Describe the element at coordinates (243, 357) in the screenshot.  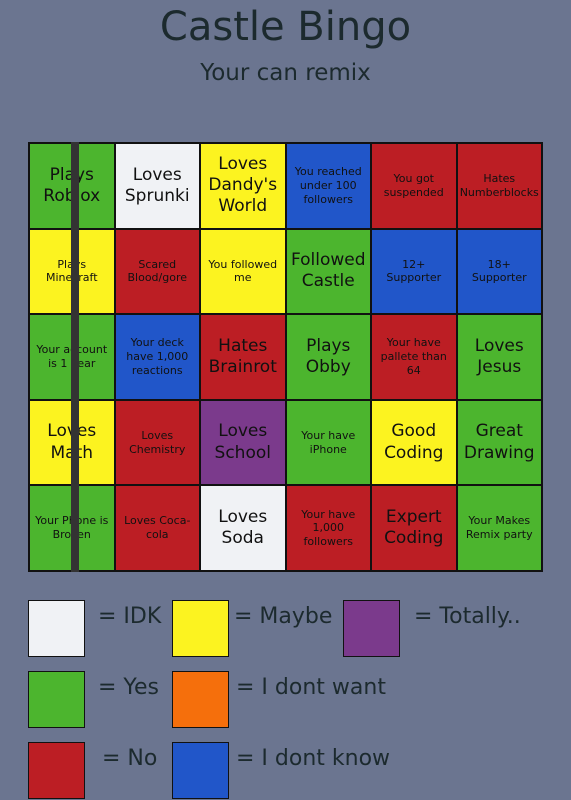
I see `bingo-cell: Hates Brainrot` at that location.